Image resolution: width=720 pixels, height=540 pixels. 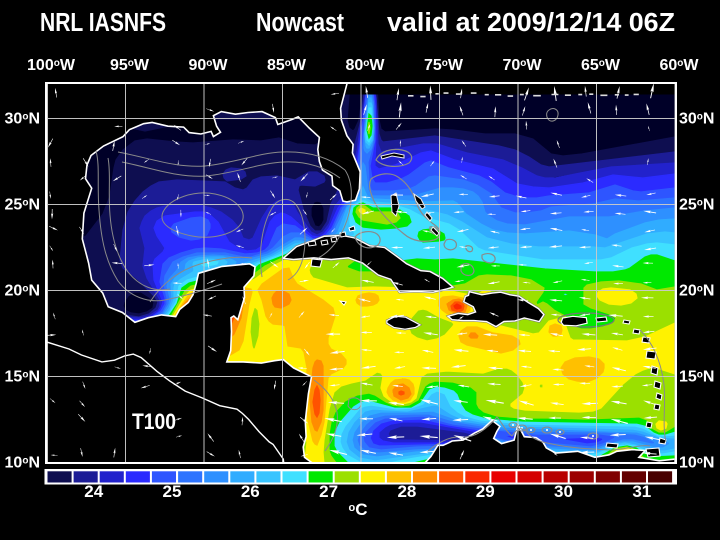 What do you see at coordinates (444, 65) in the screenshot?
I see `svg-text: 75oW` at bounding box center [444, 65].